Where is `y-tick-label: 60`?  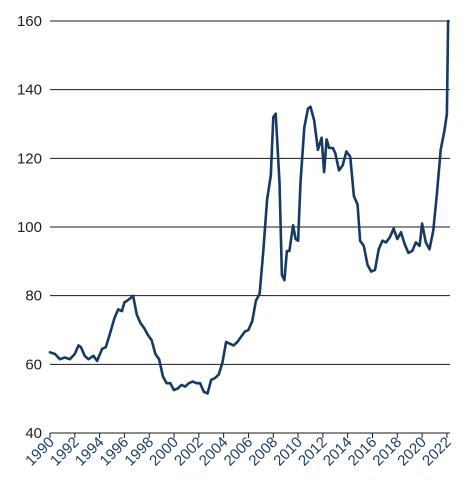 y-tick-label: 60 is located at coordinates (33, 364).